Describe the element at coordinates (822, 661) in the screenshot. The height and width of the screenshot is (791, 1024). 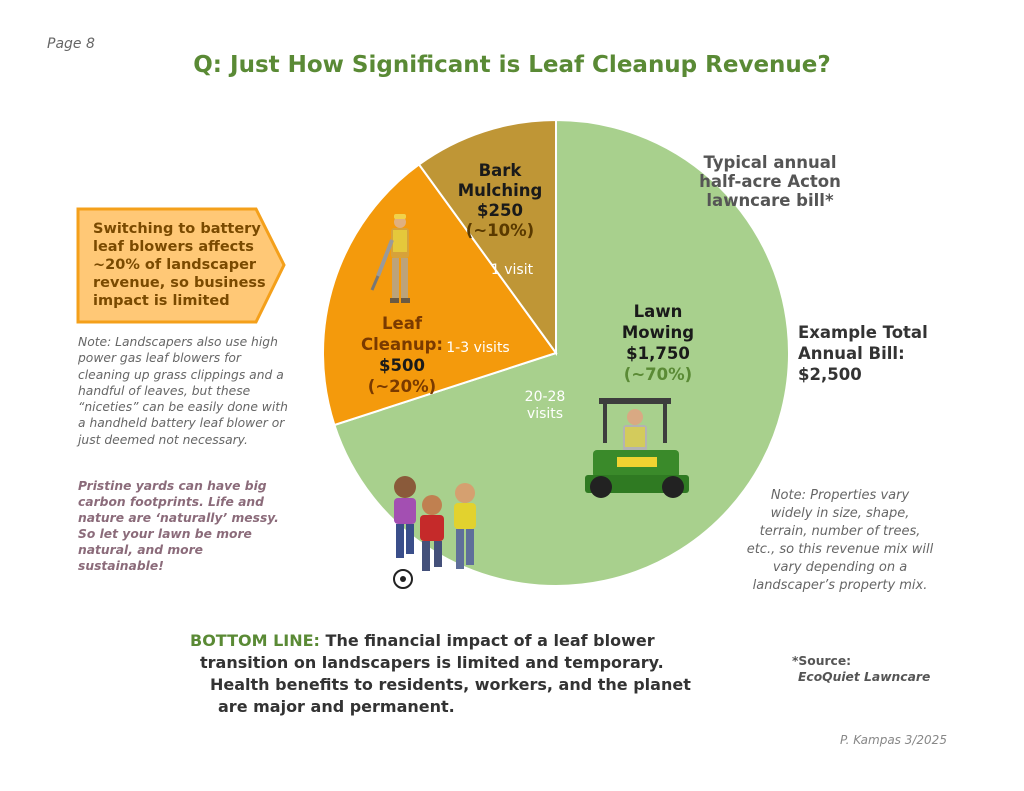
I see `source-label: *Source:` at that location.